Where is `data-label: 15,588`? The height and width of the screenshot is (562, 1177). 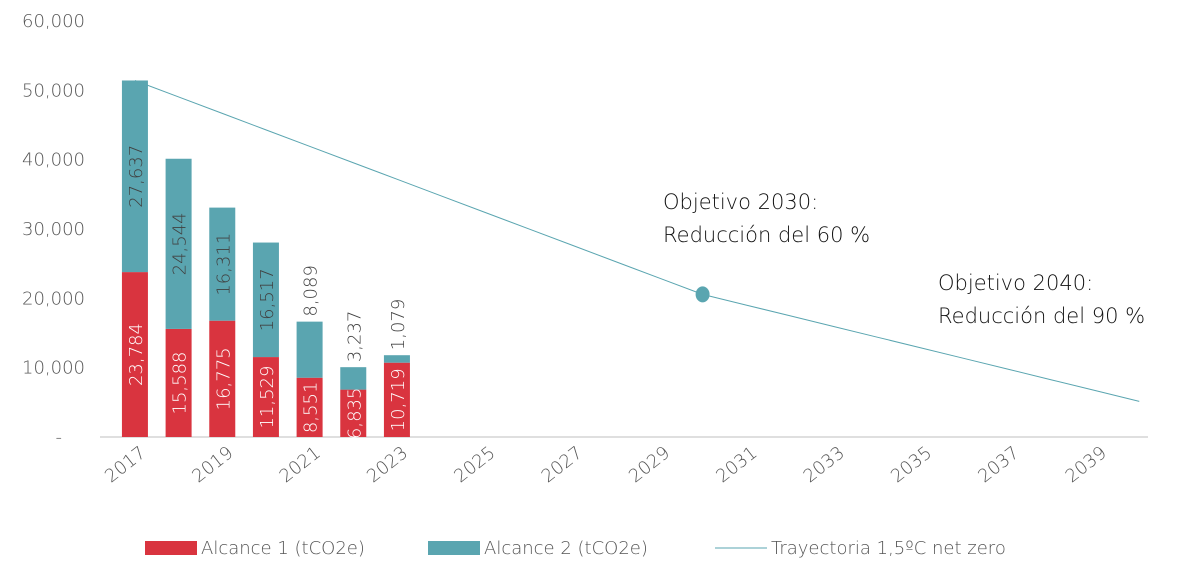
data-label: 15,588 is located at coordinates (180, 382).